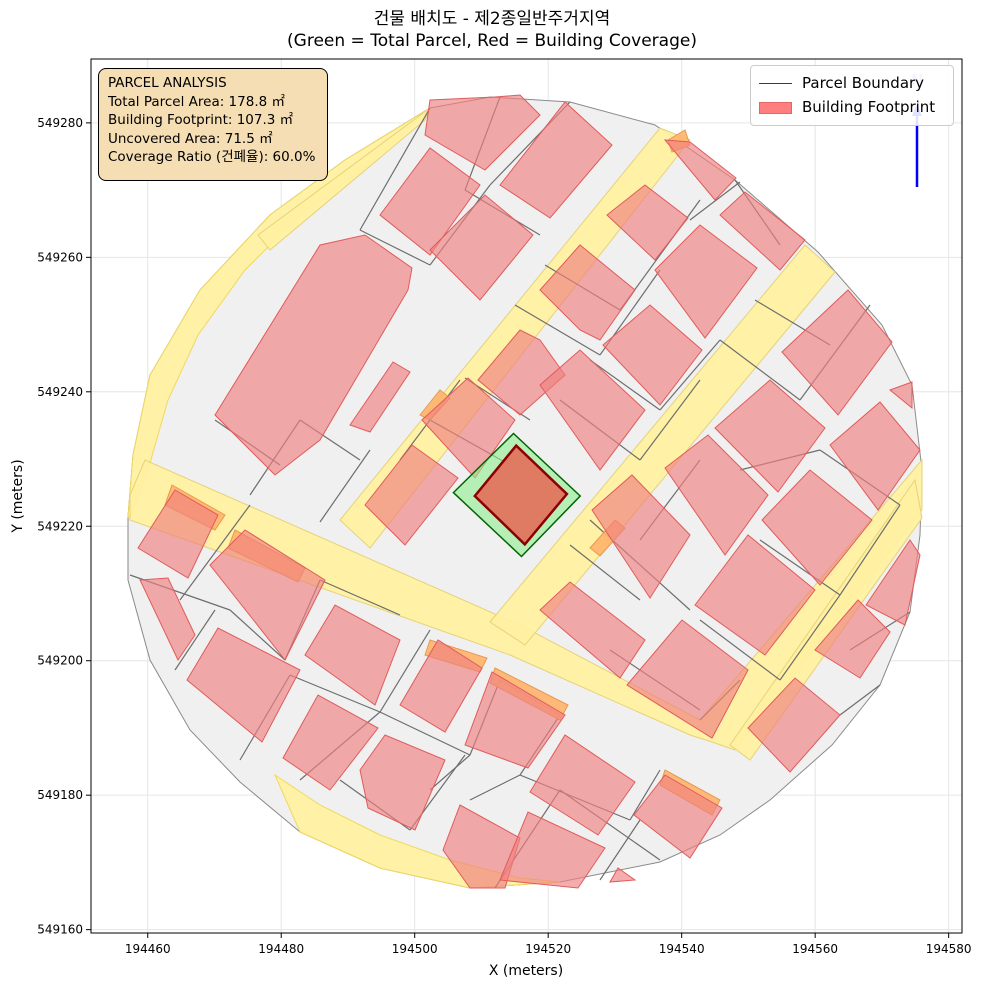  I want to click on y-tick-label: 549180, so click(60, 795).